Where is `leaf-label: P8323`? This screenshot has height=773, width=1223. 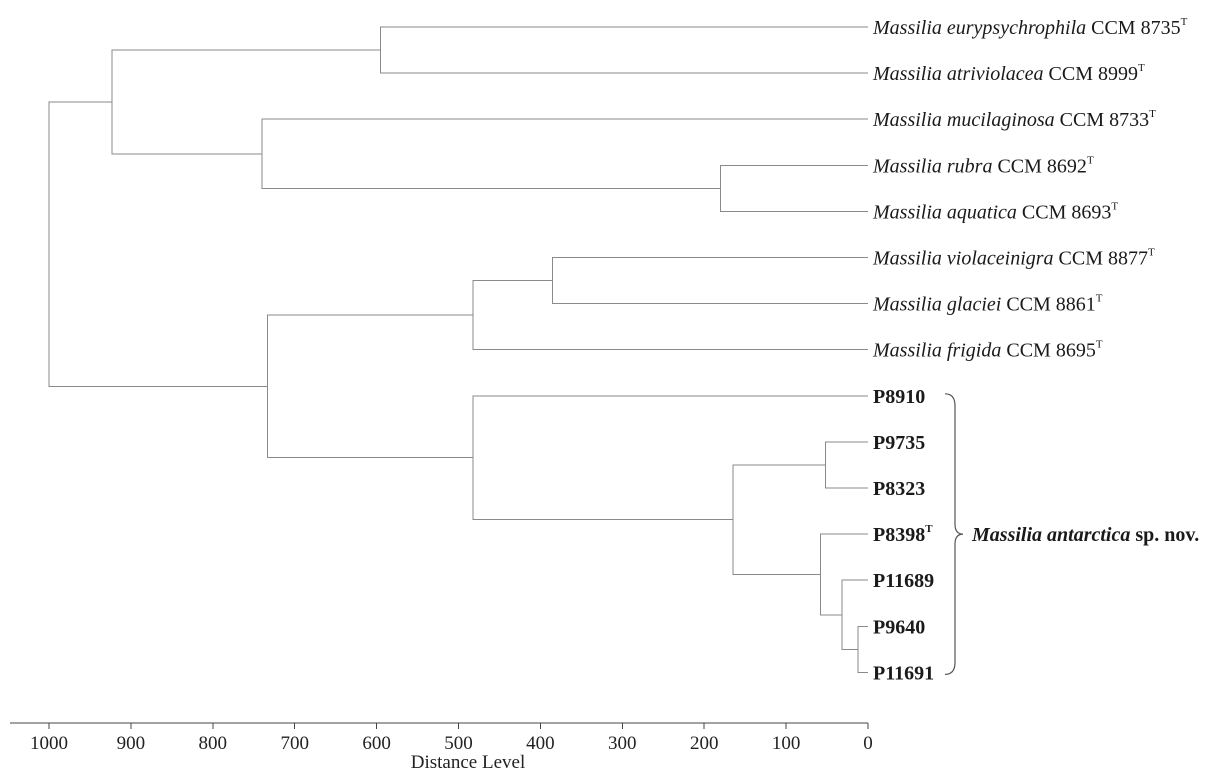
leaf-label: P8323 is located at coordinates (899, 489).